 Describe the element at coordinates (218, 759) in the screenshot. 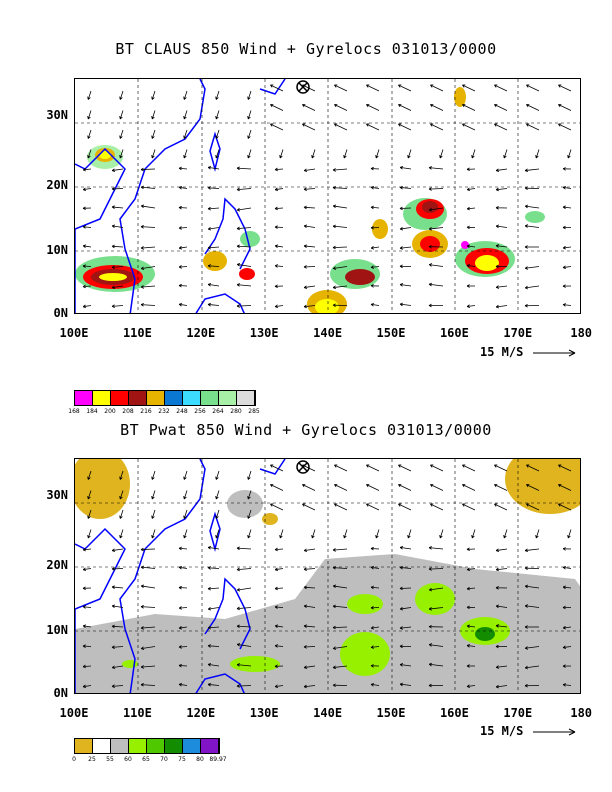

I see `legend-label: 89.97` at that location.